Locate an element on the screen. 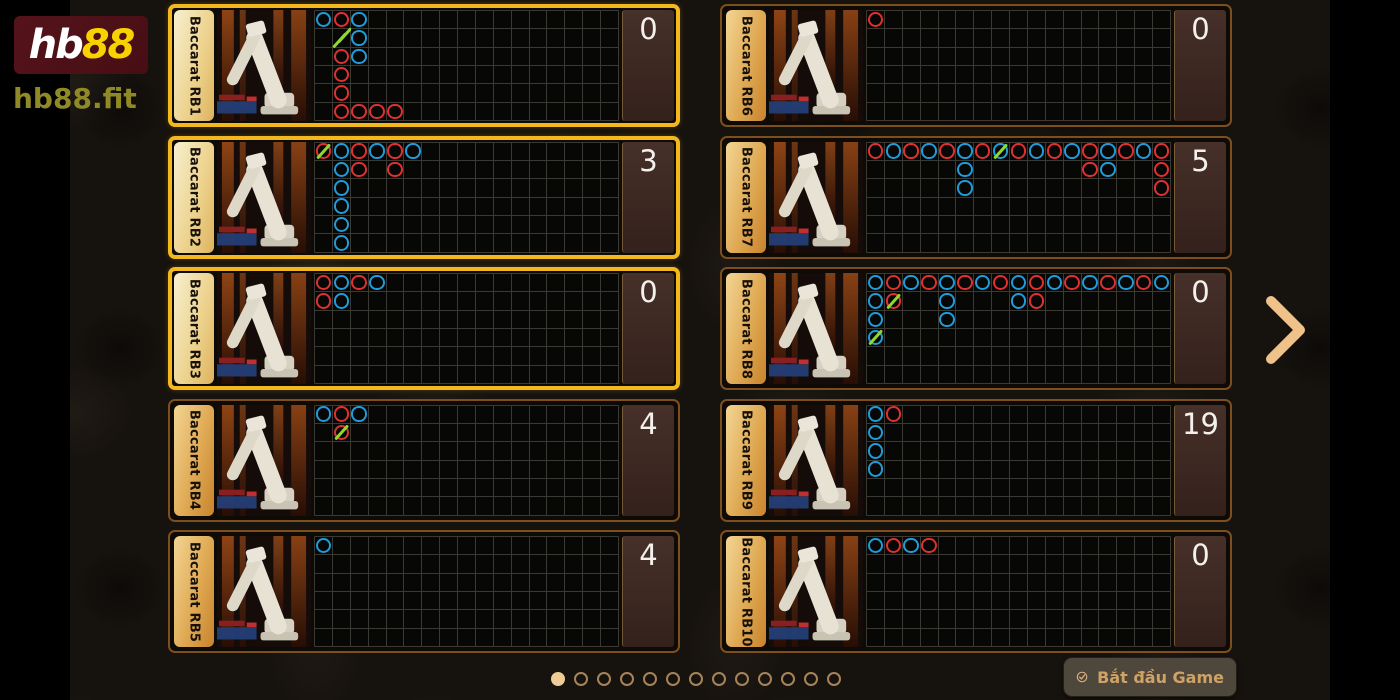  banker-bead is located at coordinates (359, 111).